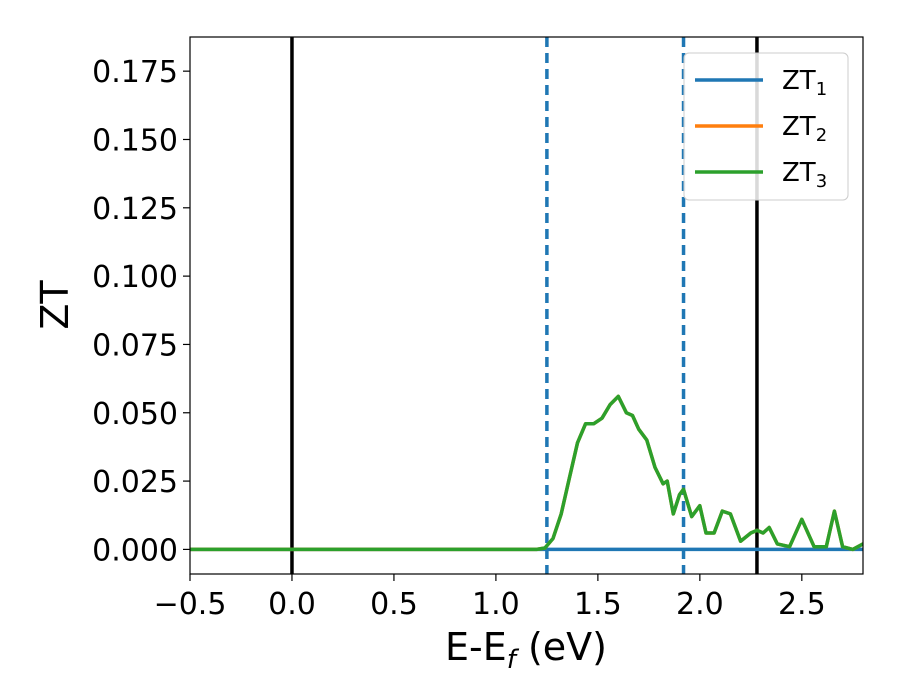 The width and height of the screenshot is (900, 700). I want to click on legend-box, so click(766, 126).